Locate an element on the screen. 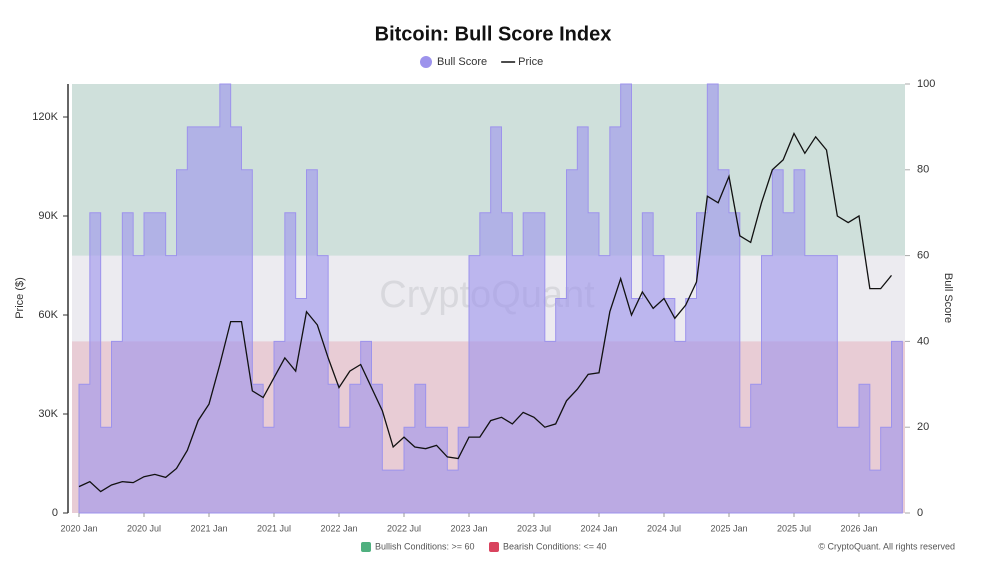  legend-label: Bullish Conditions: >= 60 is located at coordinates (425, 546).